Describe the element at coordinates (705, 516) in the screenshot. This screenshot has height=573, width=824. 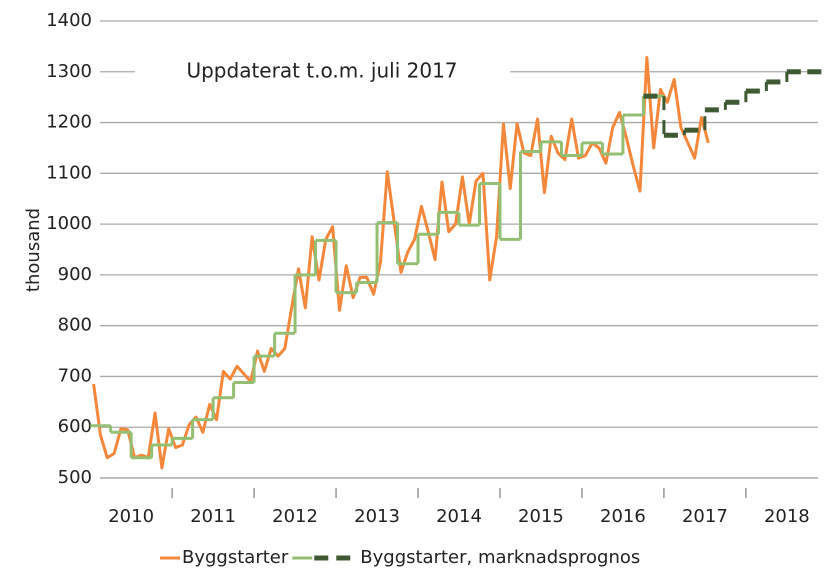
I see `x-tick-label: 2017` at that location.